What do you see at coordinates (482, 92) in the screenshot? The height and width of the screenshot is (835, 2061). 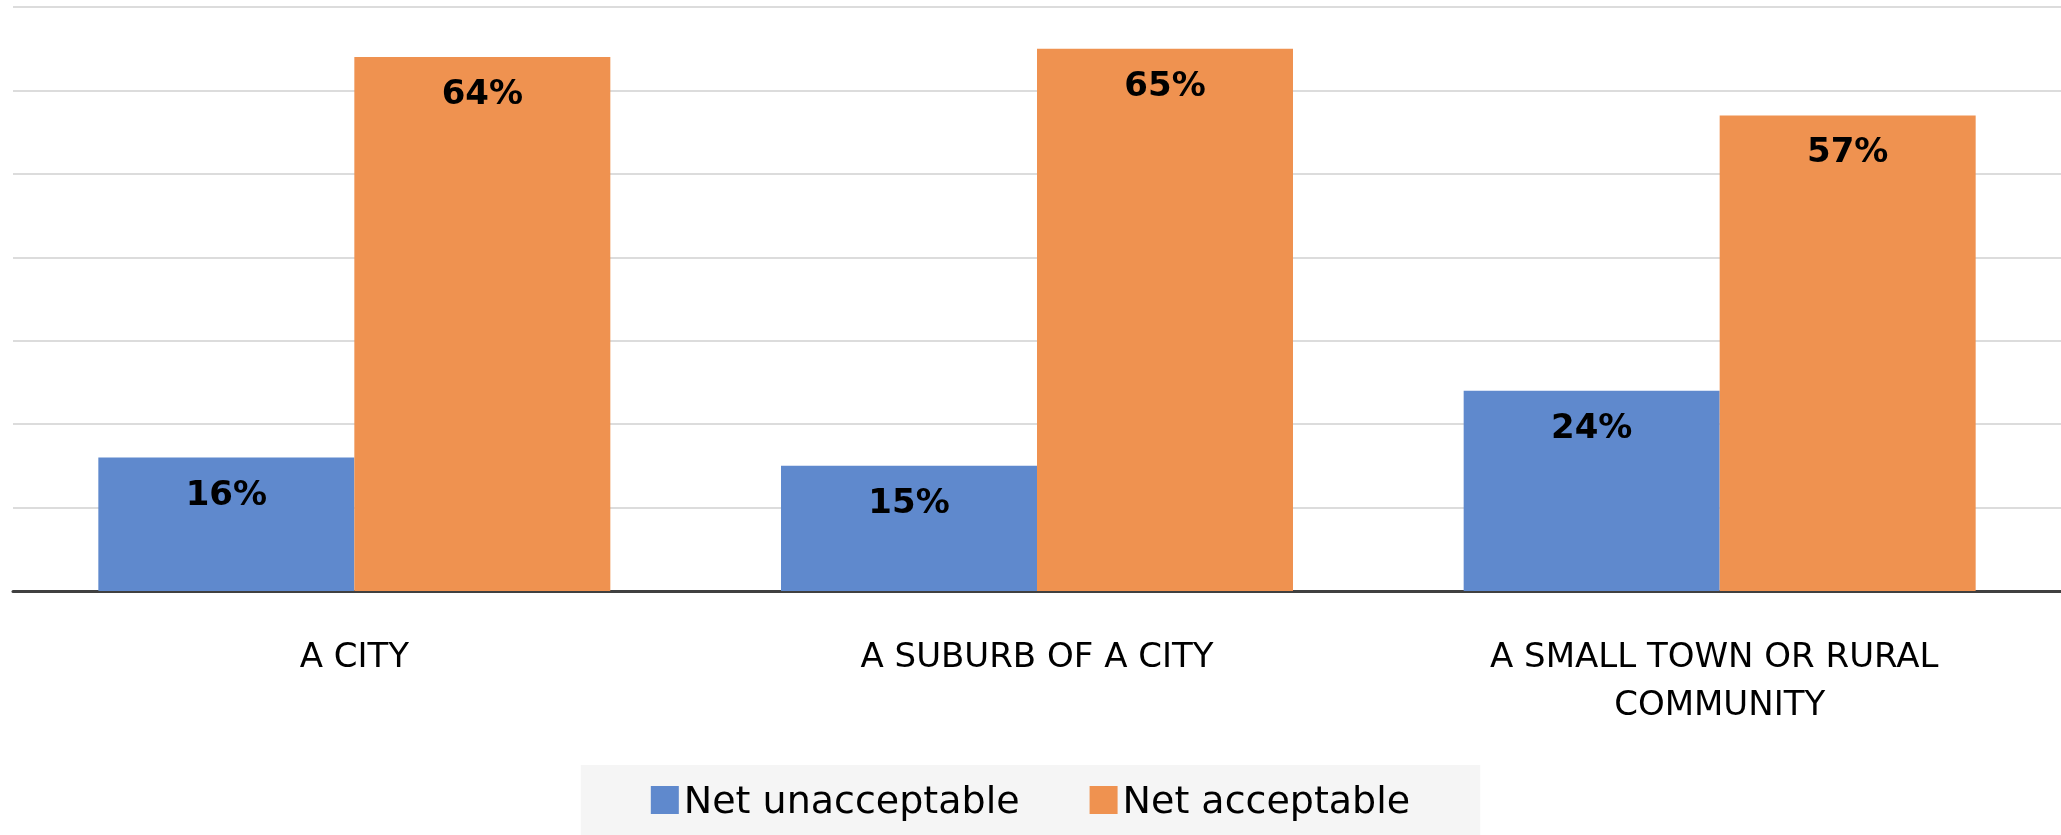 I see `data-label: 64%` at bounding box center [482, 92].